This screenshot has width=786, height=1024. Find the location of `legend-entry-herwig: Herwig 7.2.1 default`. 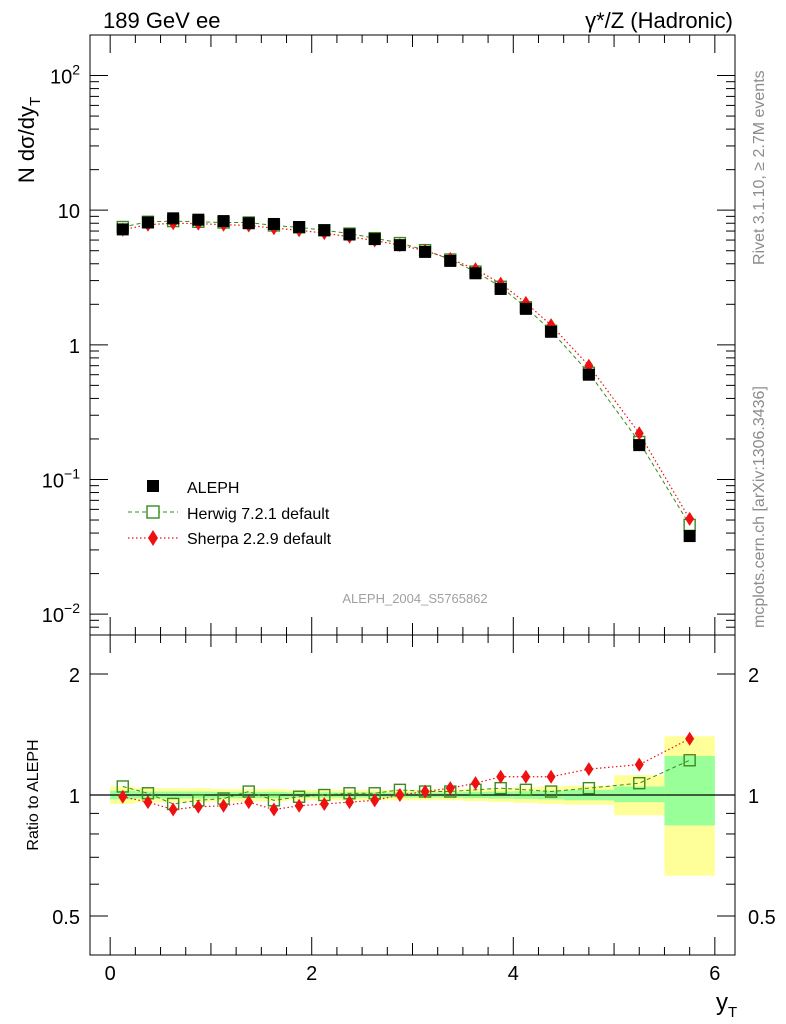

legend-entry-herwig: Herwig 7.2.1 default is located at coordinates (229, 514).